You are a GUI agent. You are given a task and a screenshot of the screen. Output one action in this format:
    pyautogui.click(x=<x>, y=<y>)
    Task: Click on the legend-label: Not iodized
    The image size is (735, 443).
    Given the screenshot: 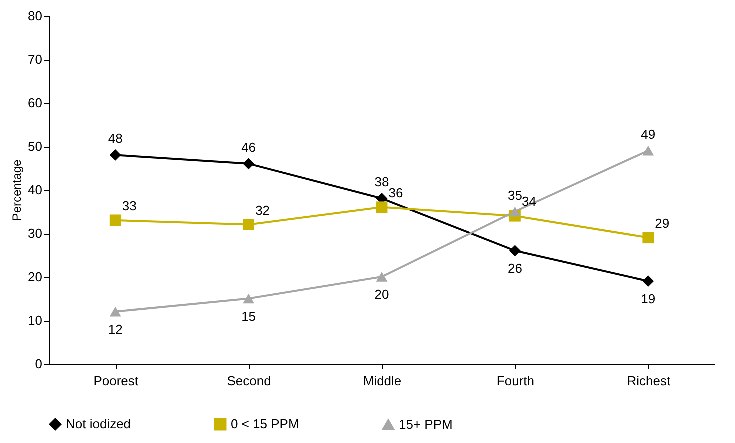 What is the action you would take?
    pyautogui.click(x=99, y=424)
    